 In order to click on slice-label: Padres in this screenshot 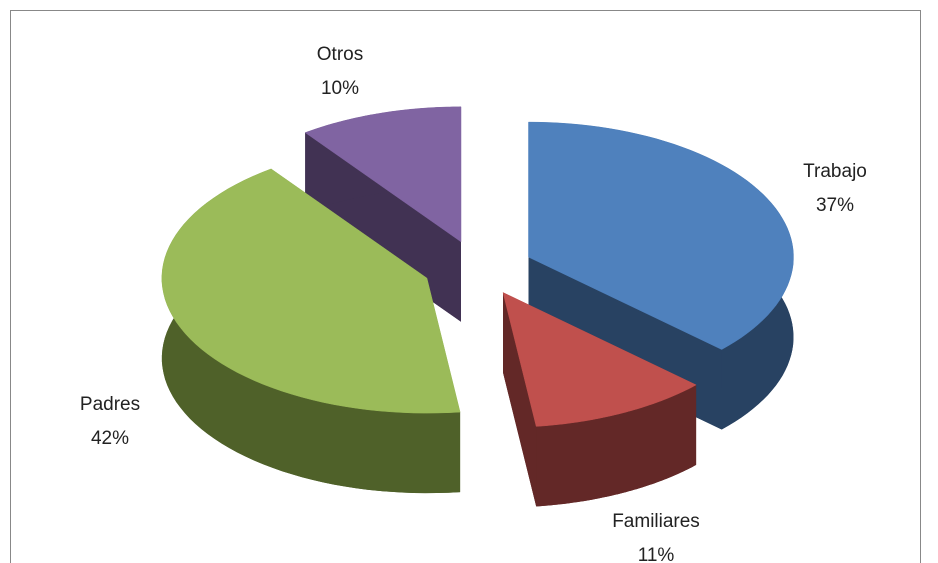, I will do `click(110, 404)`.